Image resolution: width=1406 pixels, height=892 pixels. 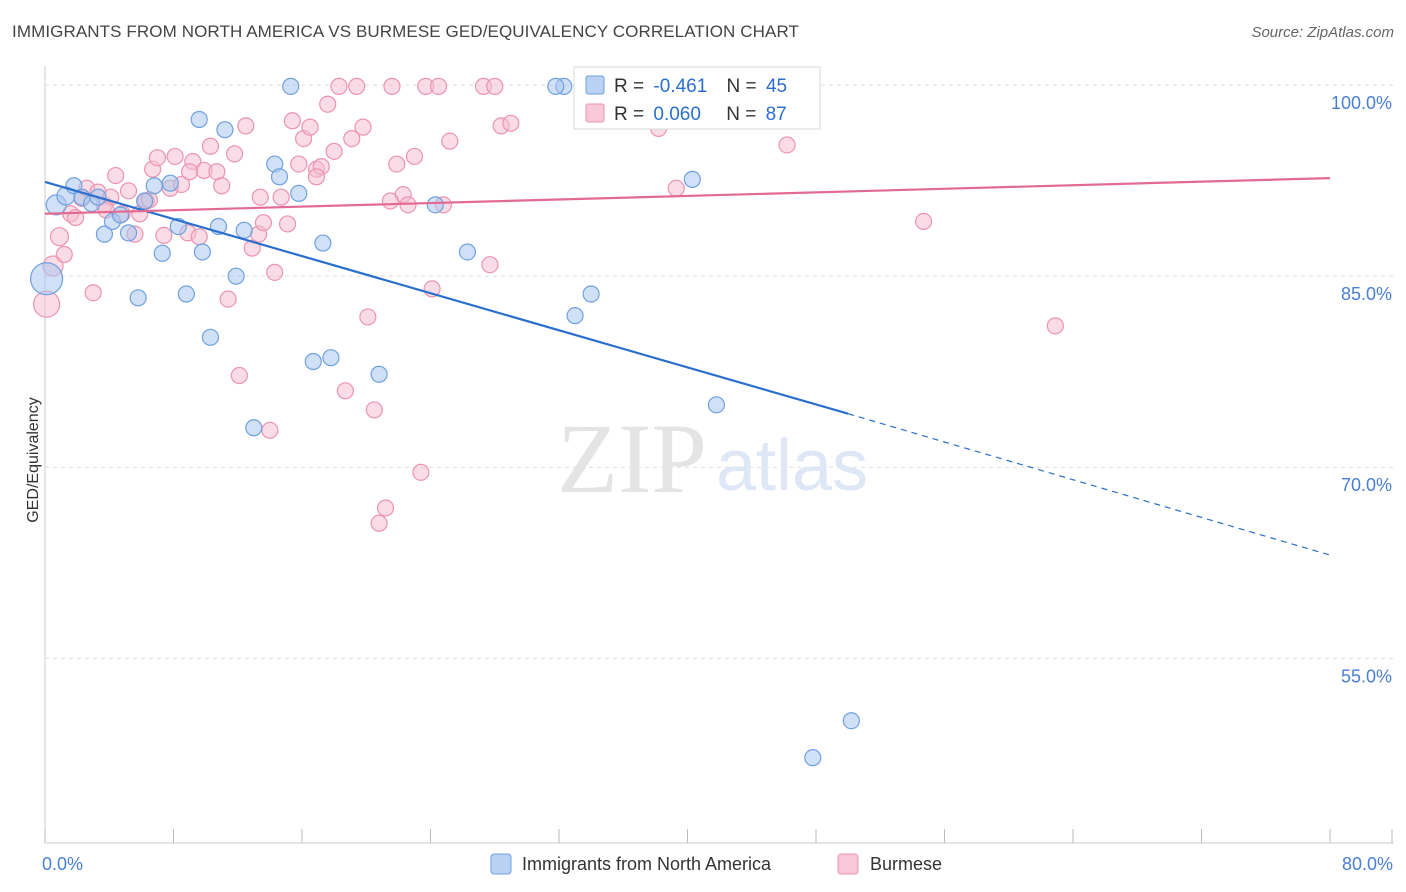 What do you see at coordinates (629, 86) in the screenshot?
I see `stats-r-label-blue: R =` at bounding box center [629, 86].